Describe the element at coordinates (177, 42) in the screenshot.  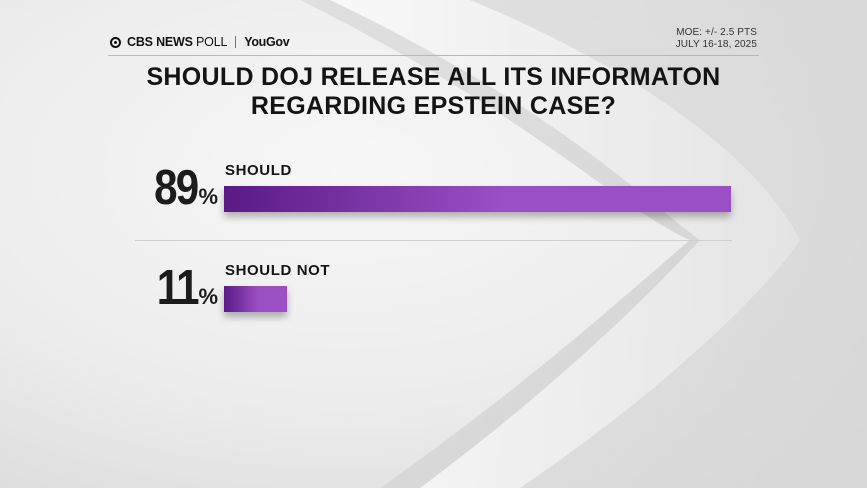
I see `brand-name: CBS NEWS POLL` at that location.